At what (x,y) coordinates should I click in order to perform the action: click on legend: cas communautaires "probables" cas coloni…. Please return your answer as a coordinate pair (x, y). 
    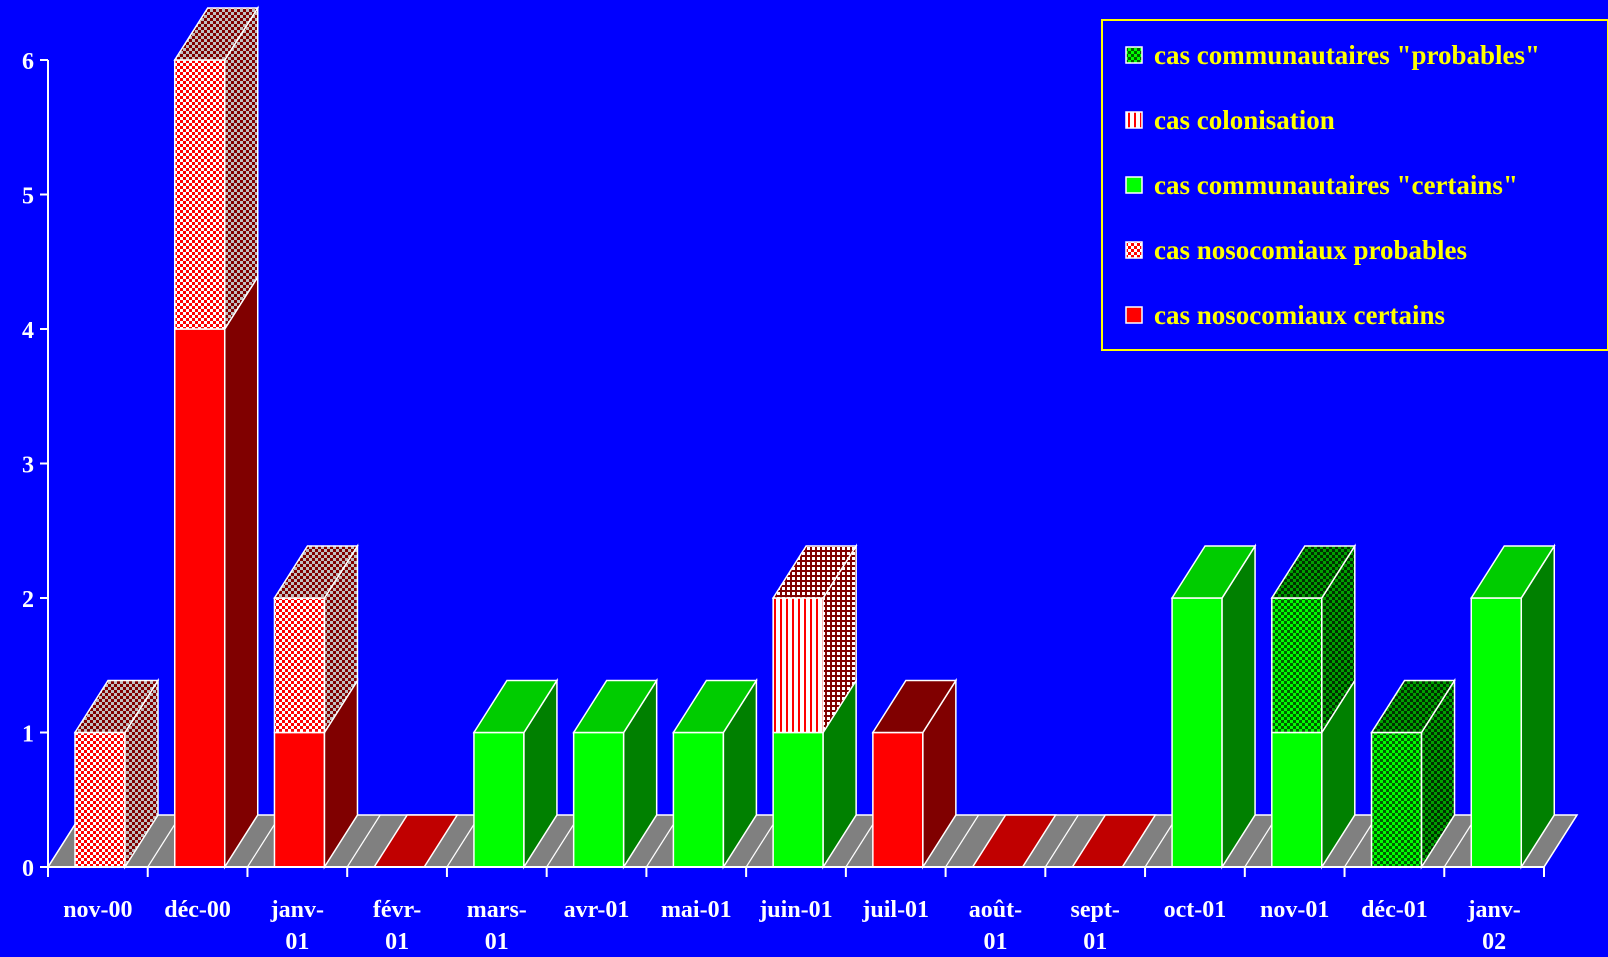
    Looking at the image, I should click on (1354, 185).